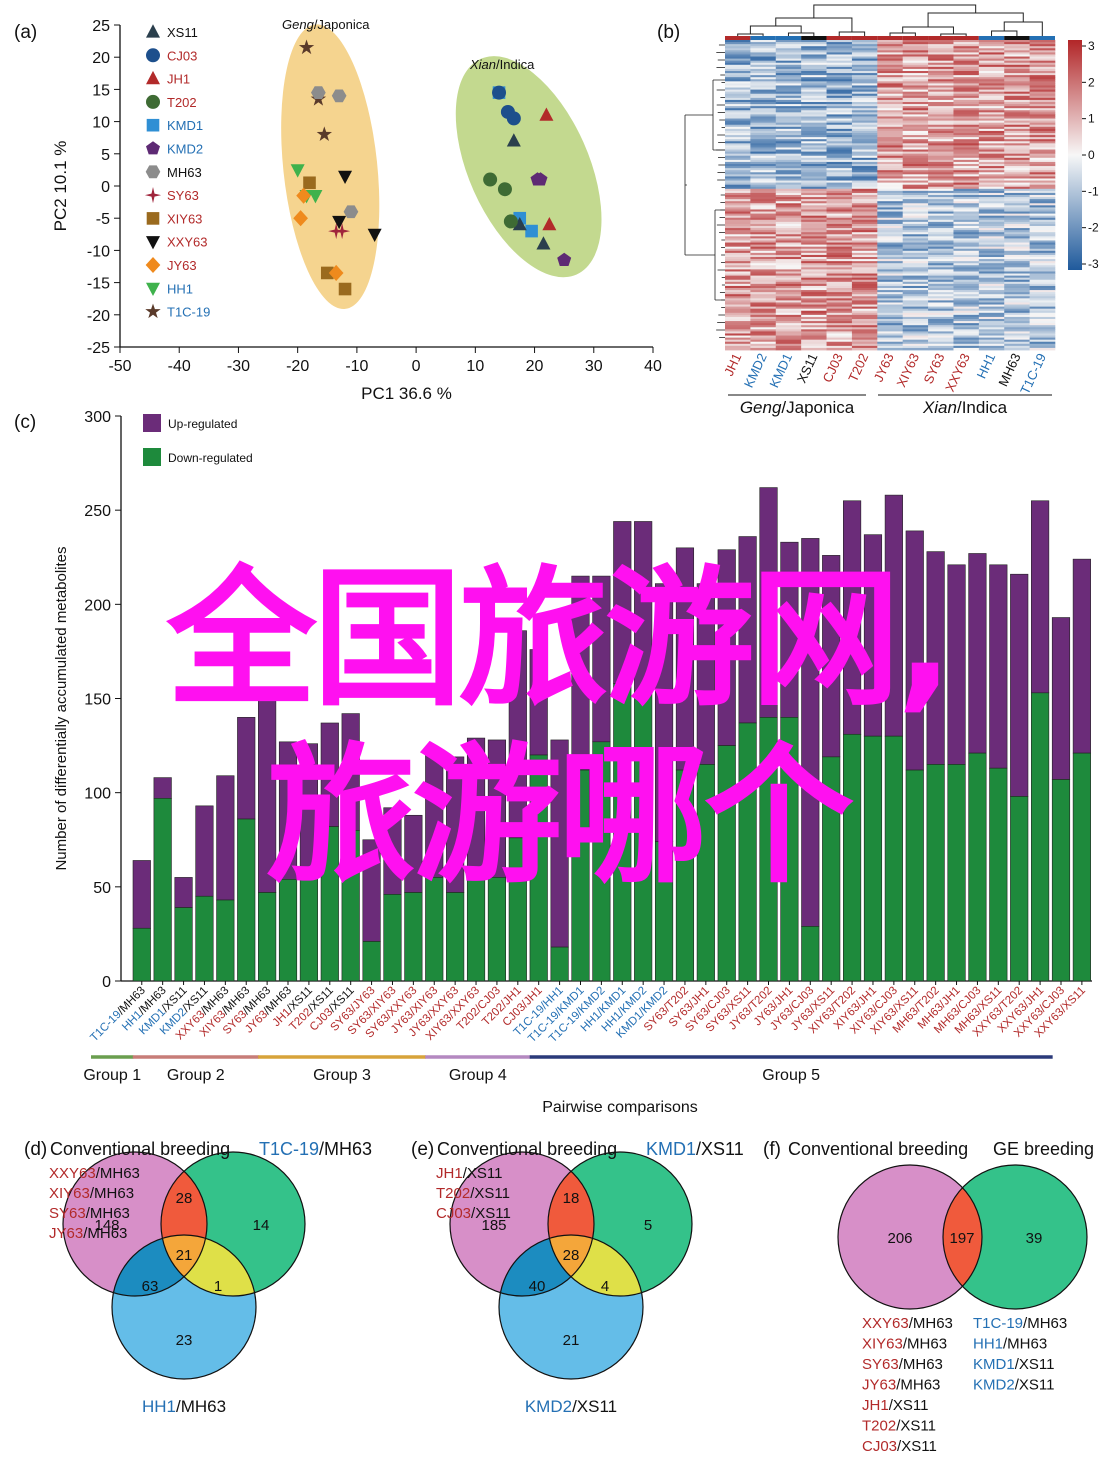 Image resolution: width=1116 pixels, height=1463 pixels. I want to click on scatter-point-xiy63, so click(327, 273).